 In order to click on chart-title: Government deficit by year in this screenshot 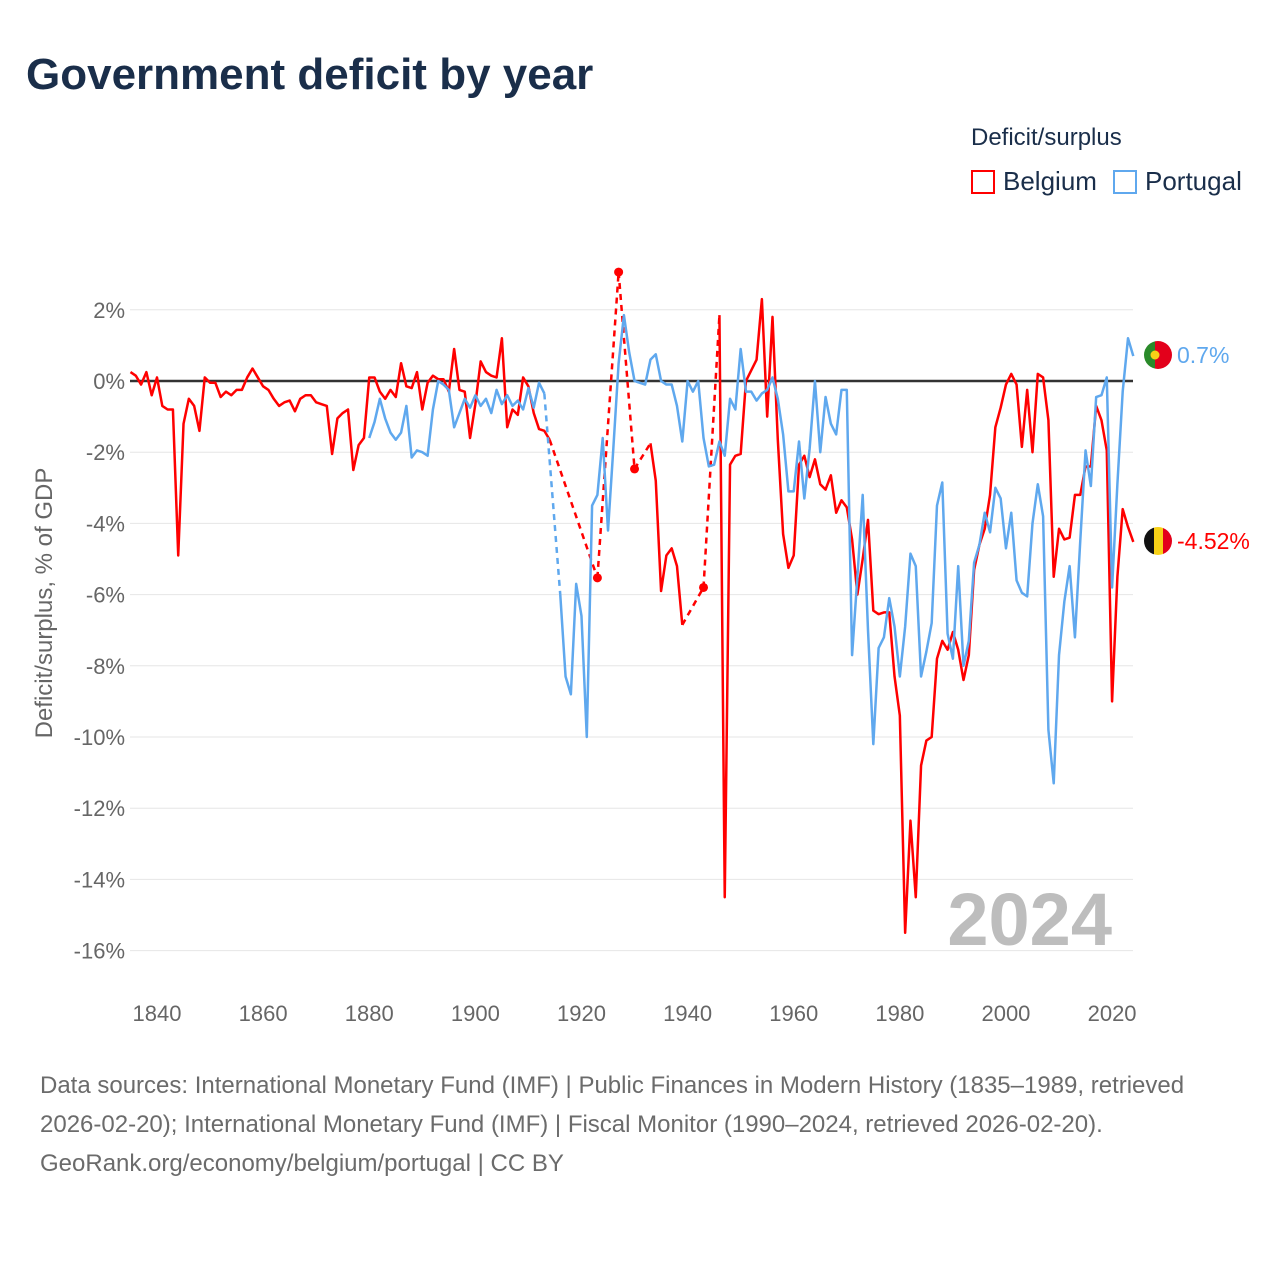, I will do `click(310, 74)`.